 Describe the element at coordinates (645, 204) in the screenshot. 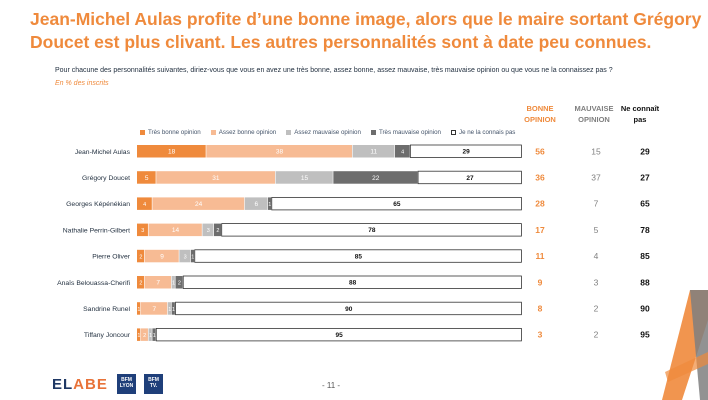

I see `value-ne-connait-pas: 65` at that location.